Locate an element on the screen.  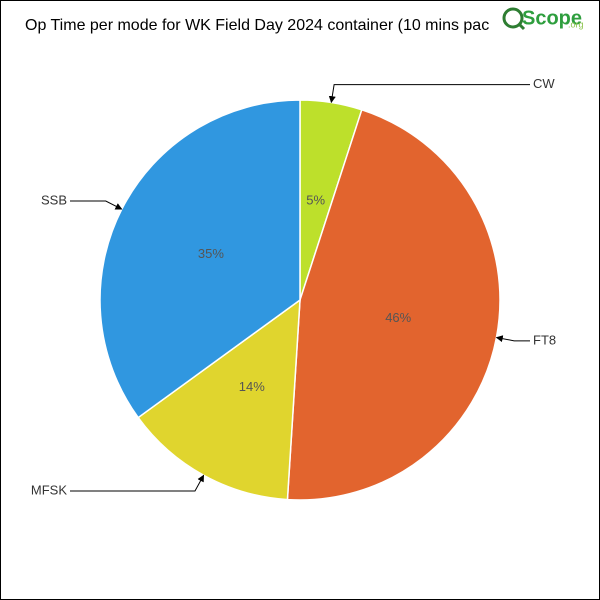
slice-percent-label: 5% is located at coordinates (315, 200).